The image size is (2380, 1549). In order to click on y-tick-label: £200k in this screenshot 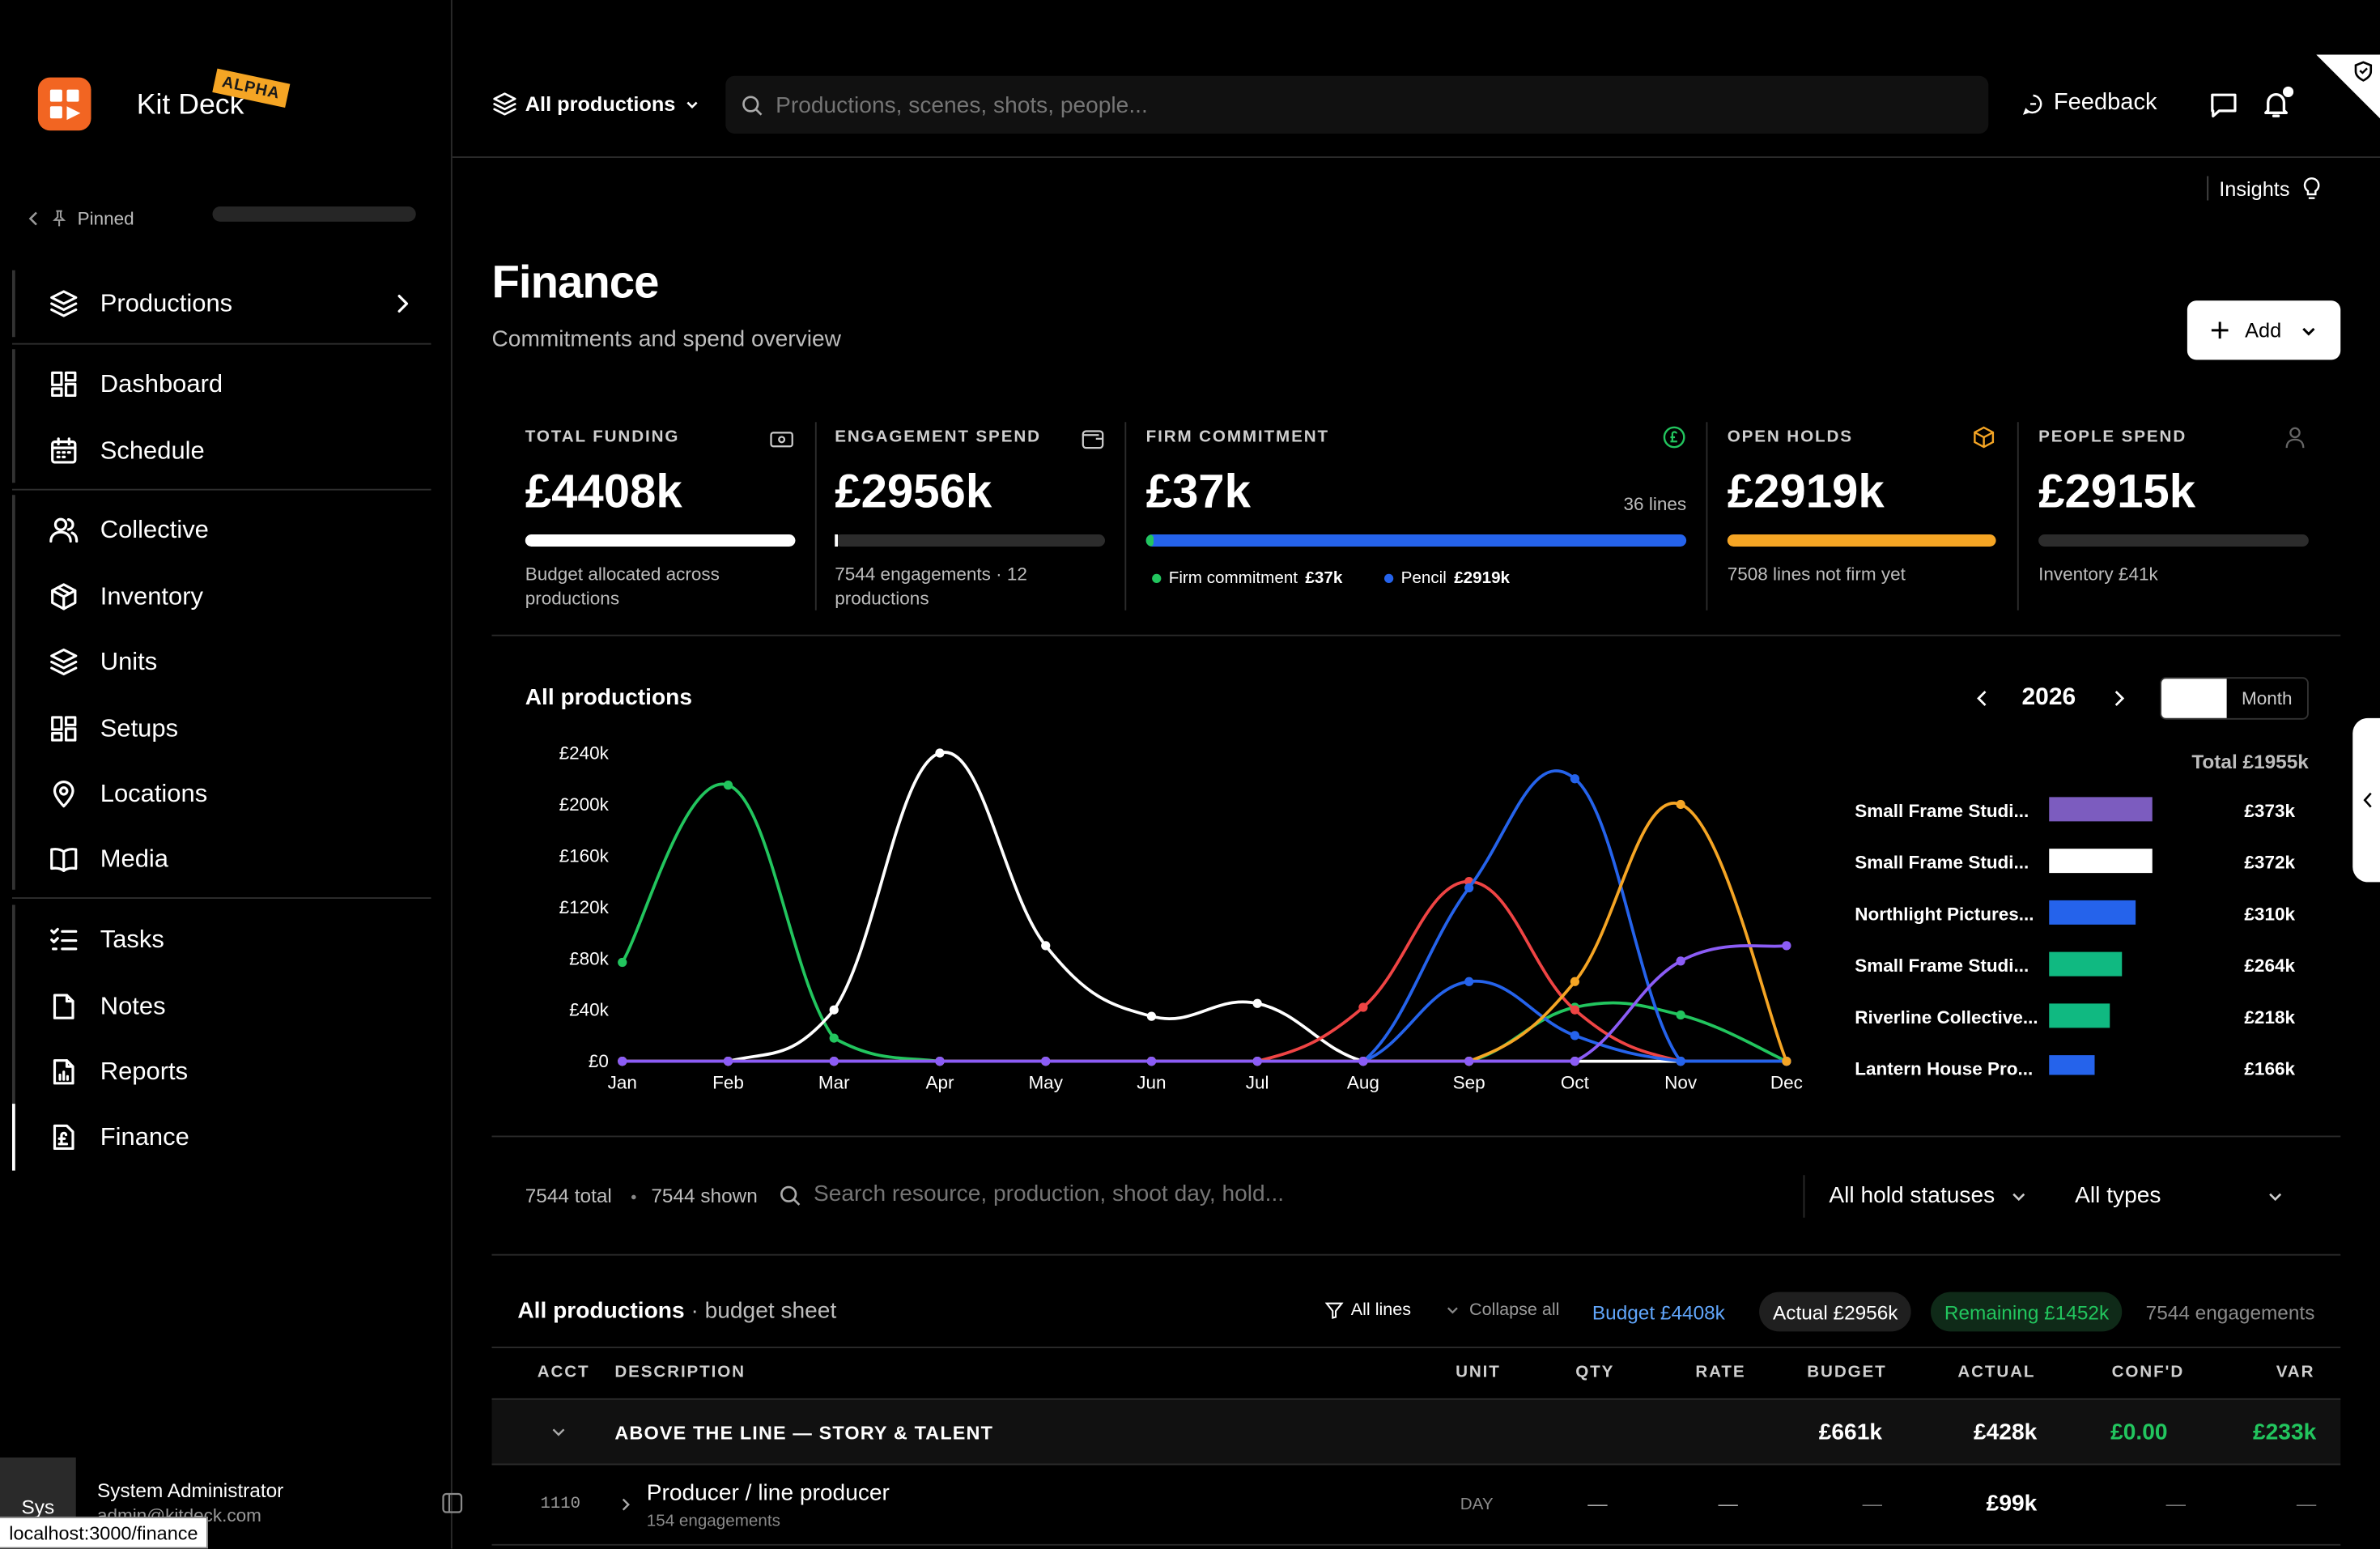, I will do `click(585, 804)`.